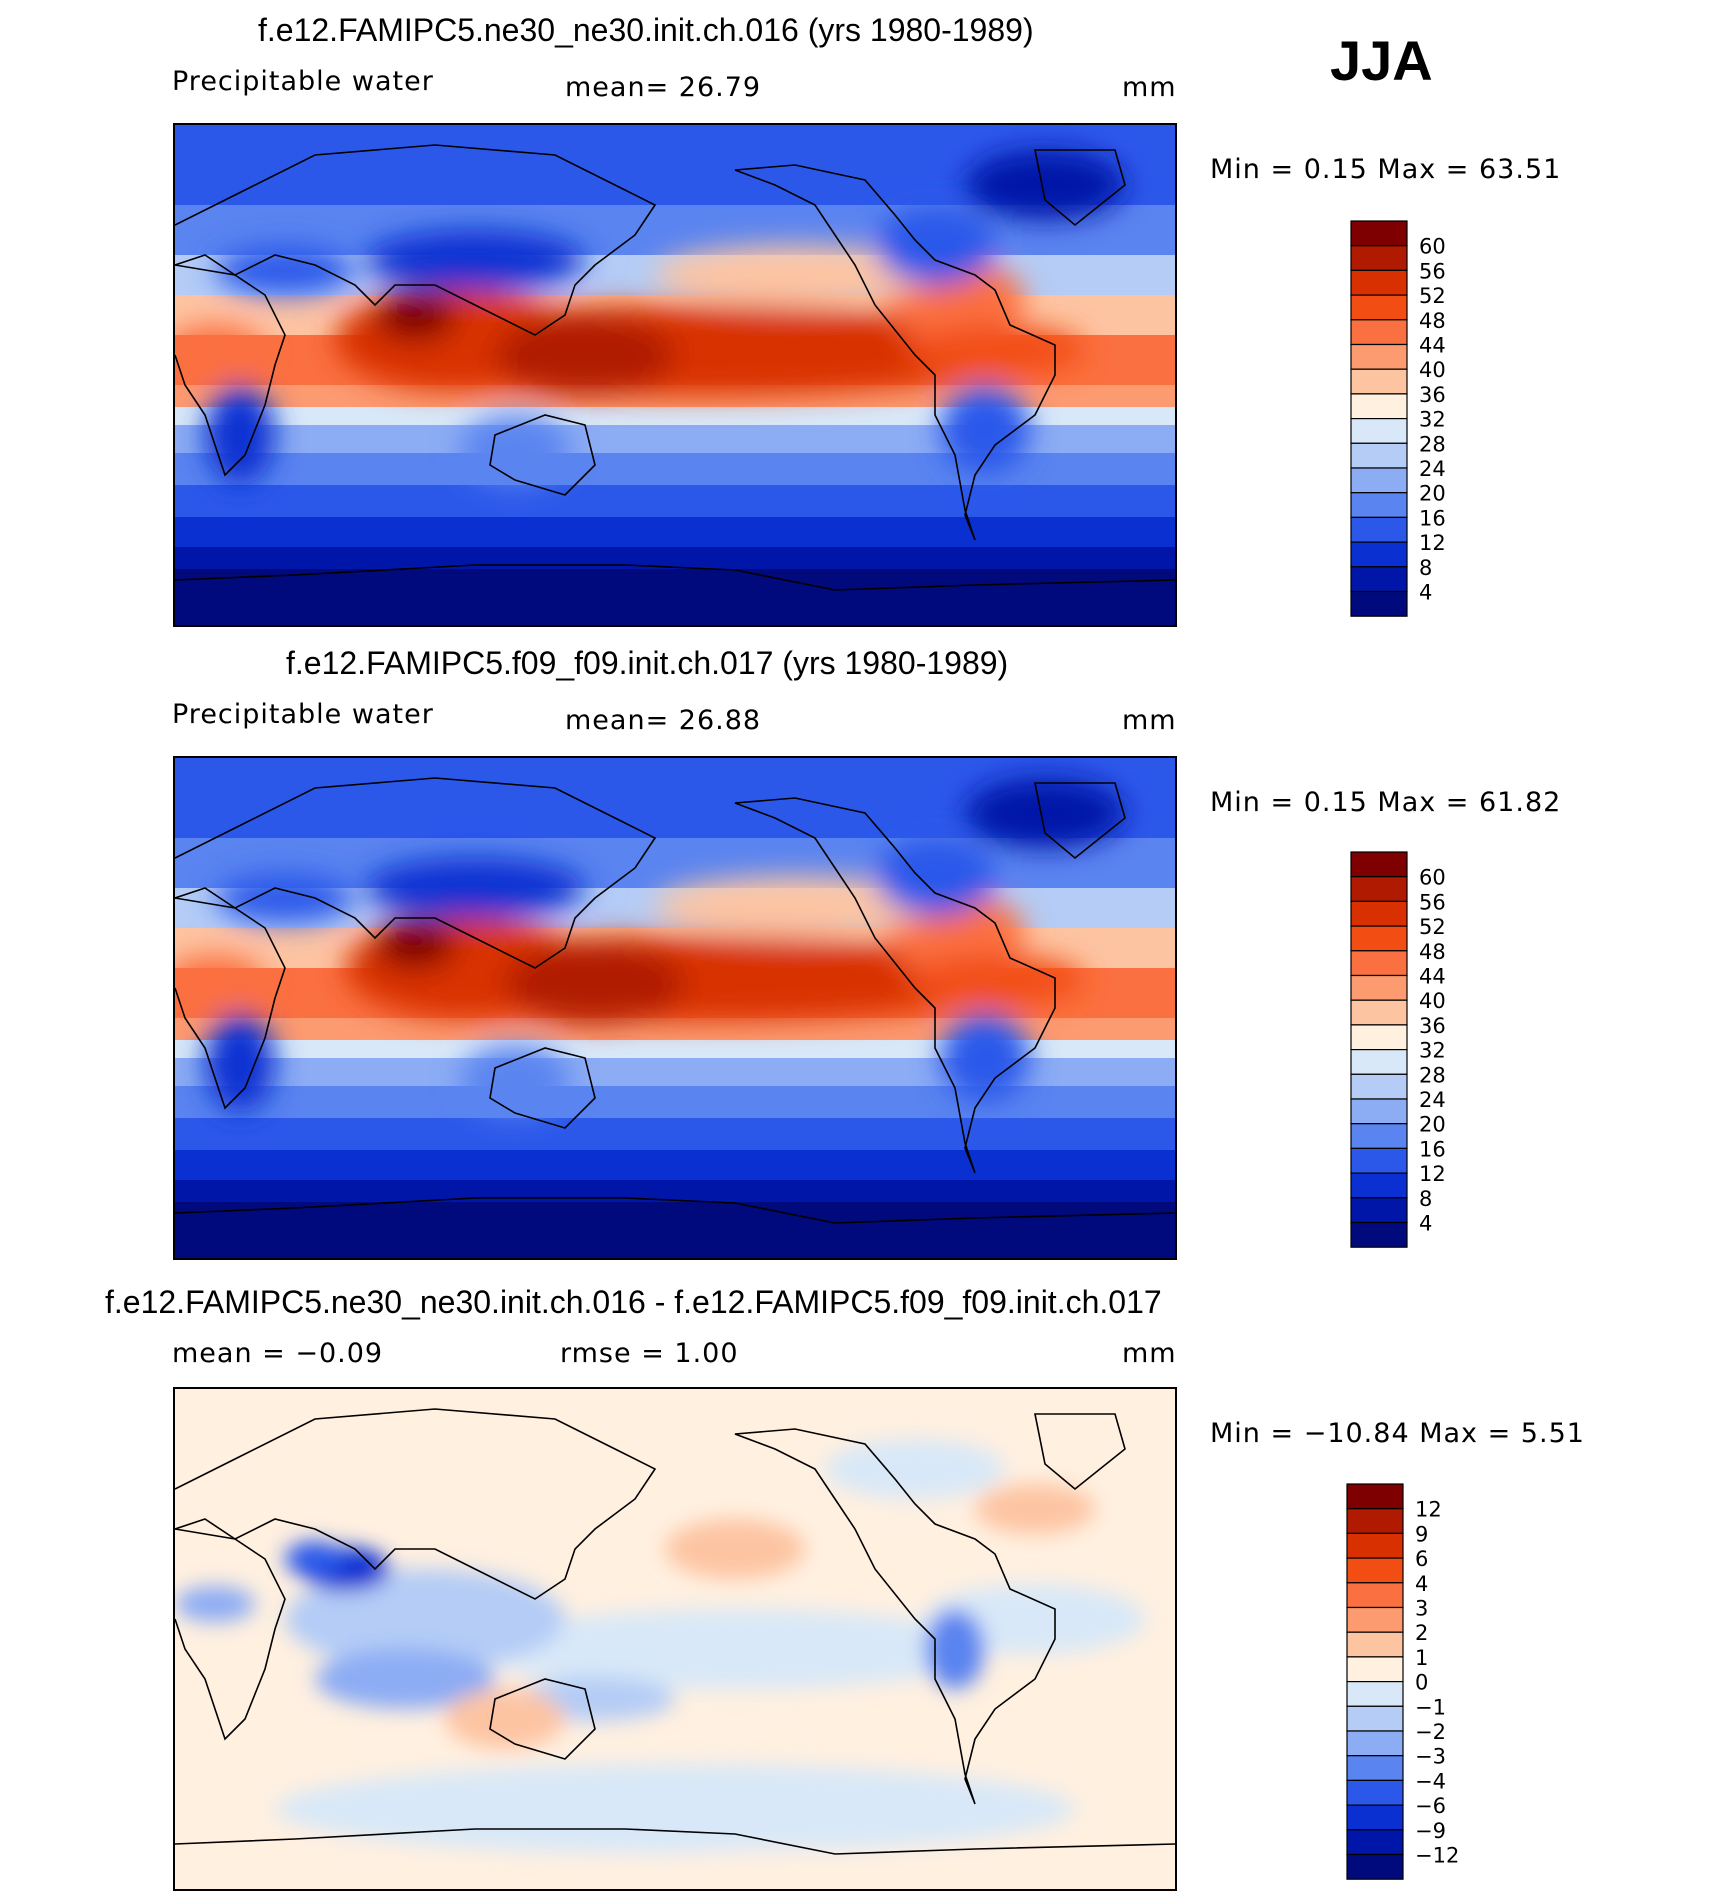 The image size is (1710, 1891). What do you see at coordinates (1432, 1125) in the screenshot?
I see `colorbar-tick-label: 20` at bounding box center [1432, 1125].